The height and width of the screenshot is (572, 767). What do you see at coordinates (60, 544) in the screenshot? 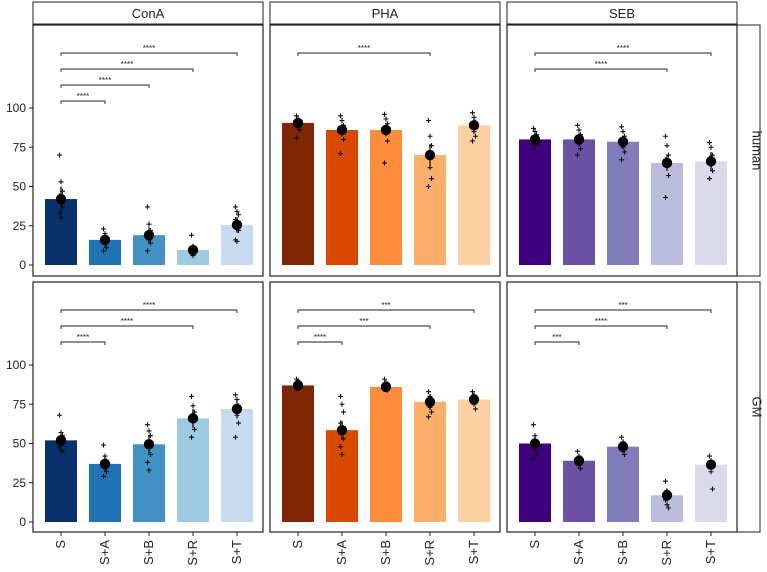
I see `x-tick-label: S` at bounding box center [60, 544].